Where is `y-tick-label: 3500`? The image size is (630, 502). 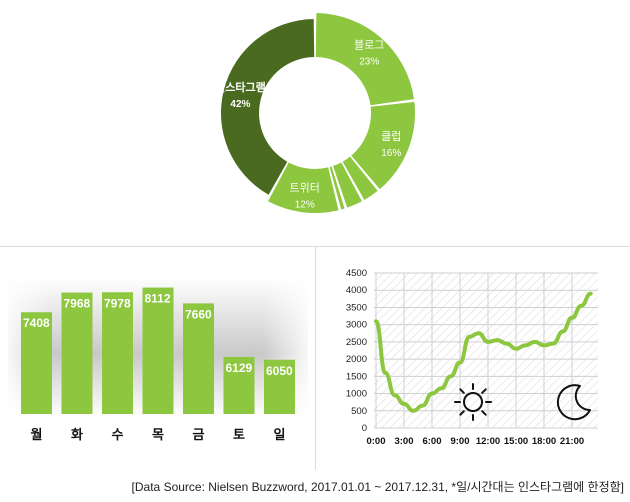 y-tick-label: 3500 is located at coordinates (356, 307).